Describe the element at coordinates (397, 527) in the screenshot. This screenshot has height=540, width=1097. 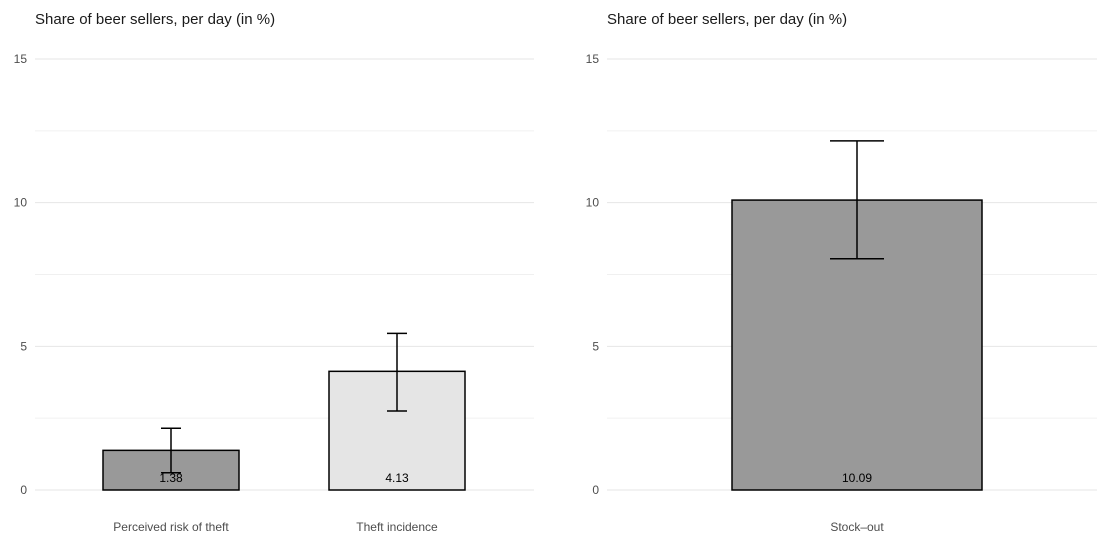
I see `x-category-label: Theft incidence` at that location.